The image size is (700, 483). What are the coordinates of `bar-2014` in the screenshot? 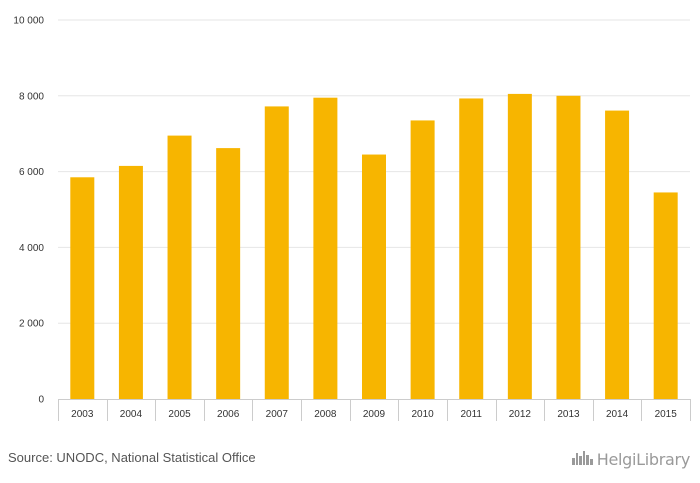 It's located at (617, 255).